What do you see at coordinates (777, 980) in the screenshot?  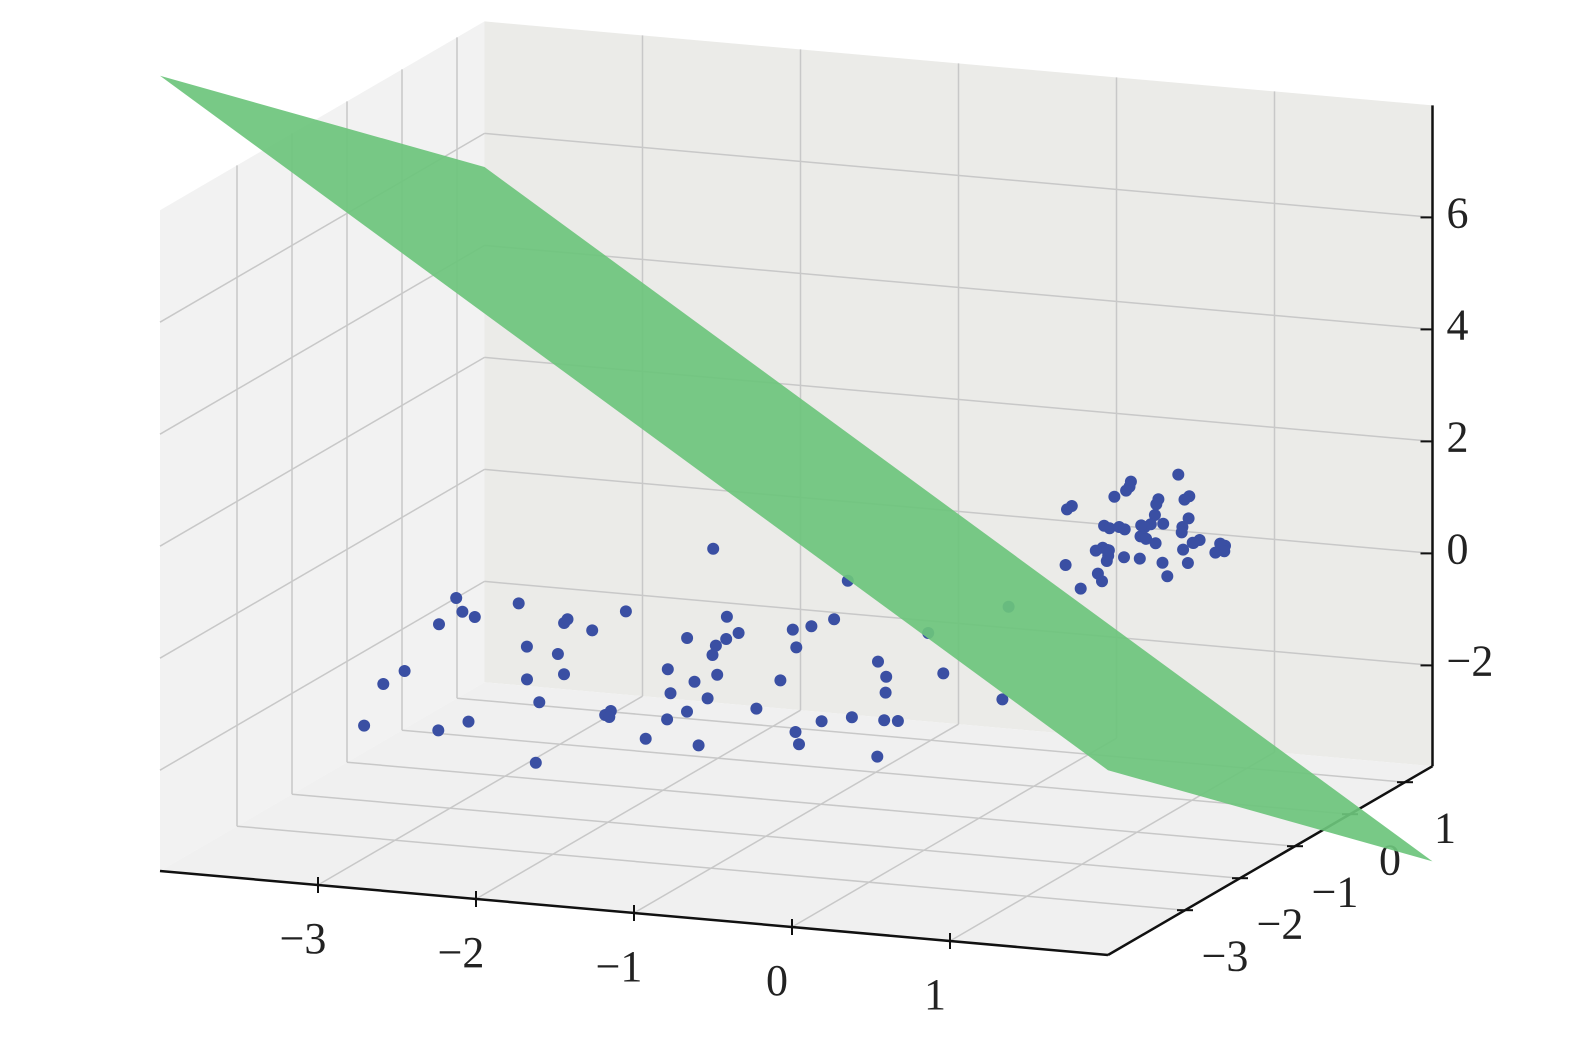 I see `x-tick-label: 0` at bounding box center [777, 980].